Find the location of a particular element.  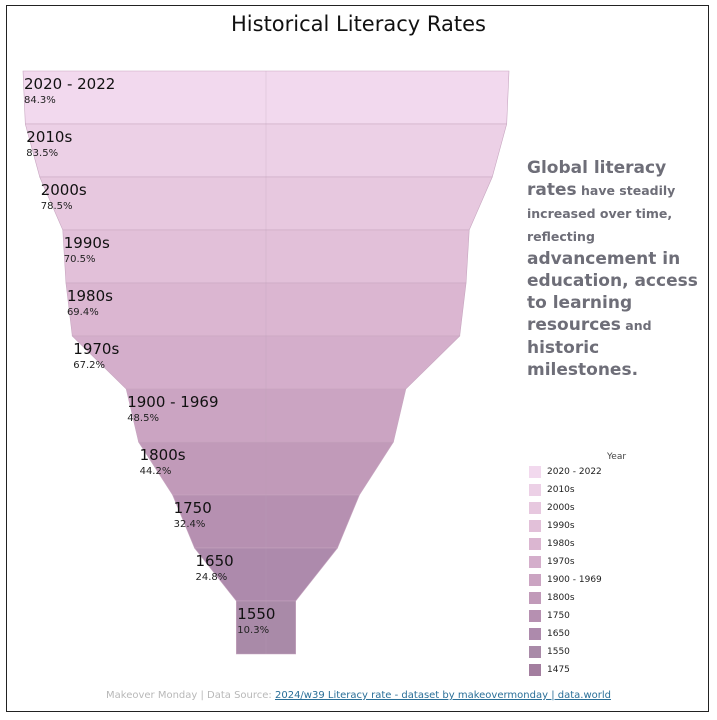

segment-label: 1900 - 1969 is located at coordinates (173, 402).